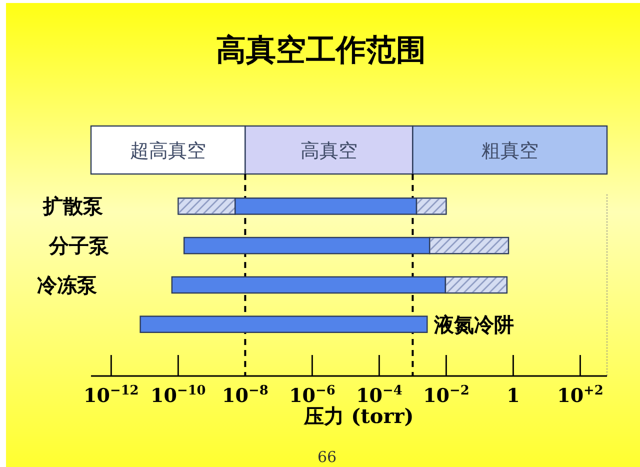 This screenshot has height=467, width=640. Describe the element at coordinates (513, 396) in the screenshot. I see `x-tick-label: 1` at that location.